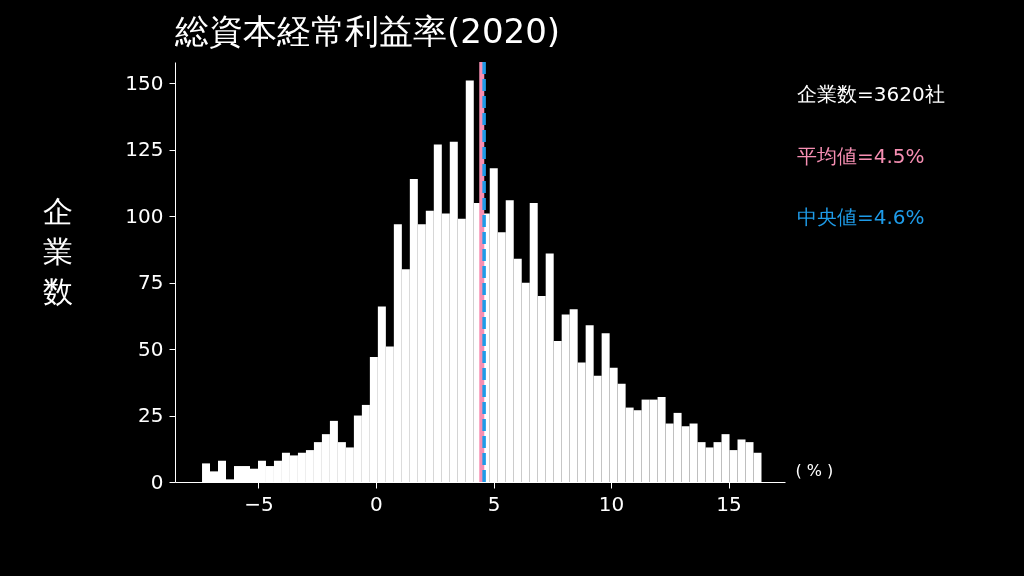 Image resolution: width=1024 pixels, height=576 pixels. I want to click on y-tick-label: 25, so click(151, 415).